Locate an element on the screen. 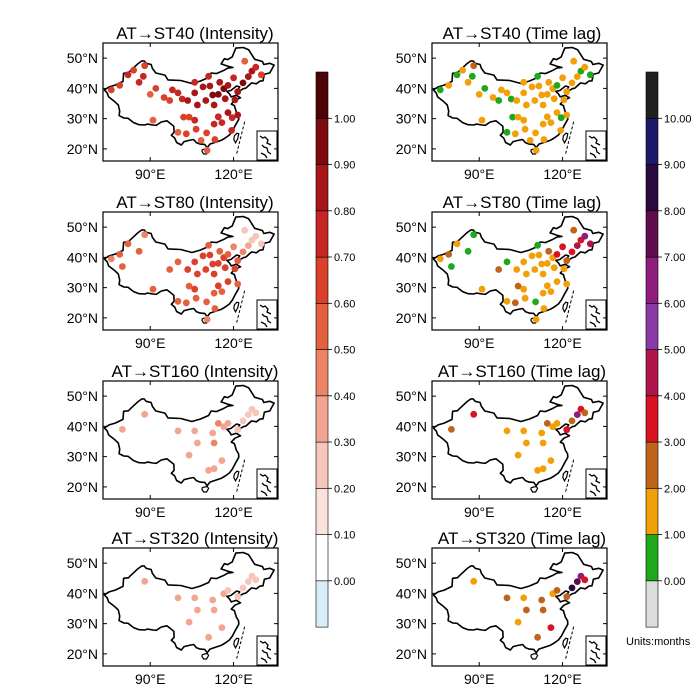 Image resolution: width=700 pixels, height=699 pixels. taiwan-outline is located at coordinates (565, 138).